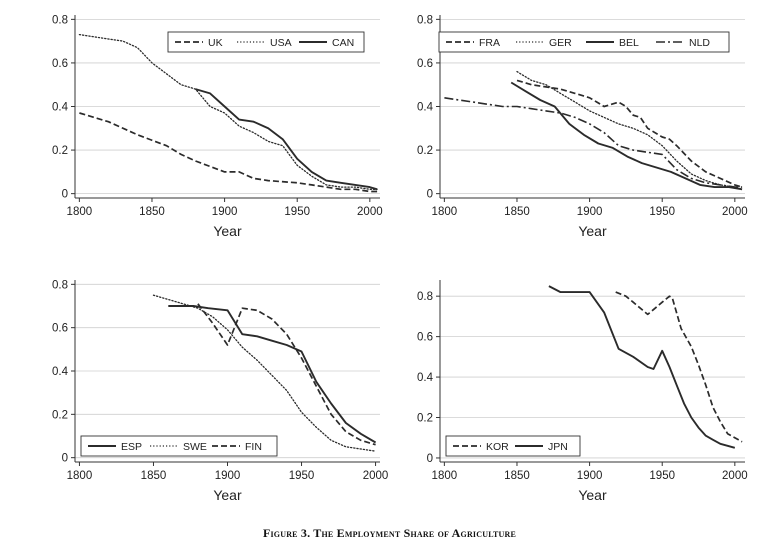  Describe the element at coordinates (629, 133) in the screenshot. I see `series-line-fra` at that location.